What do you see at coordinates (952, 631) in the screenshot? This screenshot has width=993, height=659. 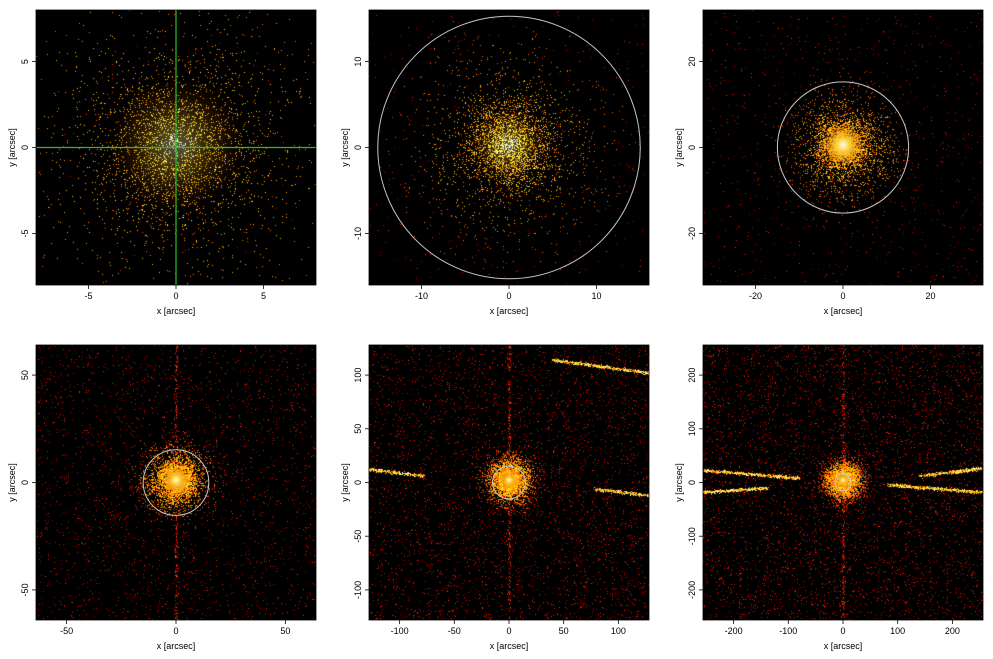 I see `x-tick-label: 200` at bounding box center [952, 631].